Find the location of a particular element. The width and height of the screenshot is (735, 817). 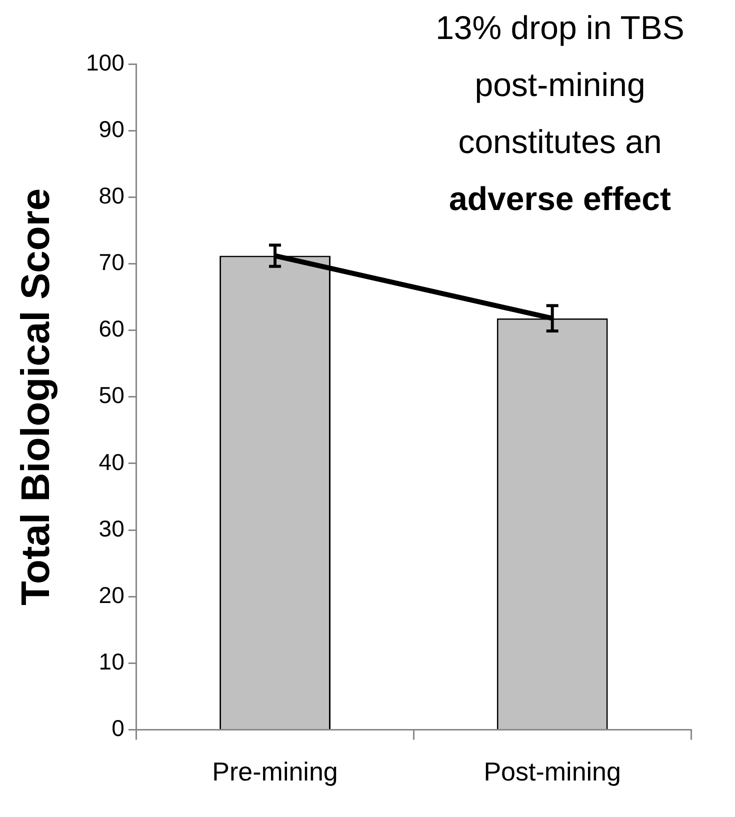

x-tick-label: Post-mining is located at coordinates (552, 771).